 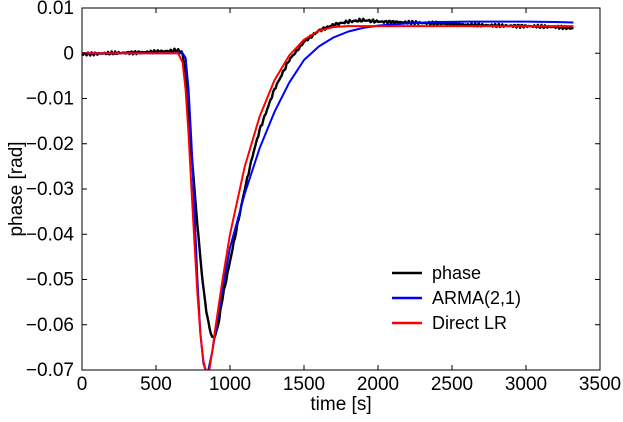 I want to click on x-tick-label: 500, so click(x=156, y=384).